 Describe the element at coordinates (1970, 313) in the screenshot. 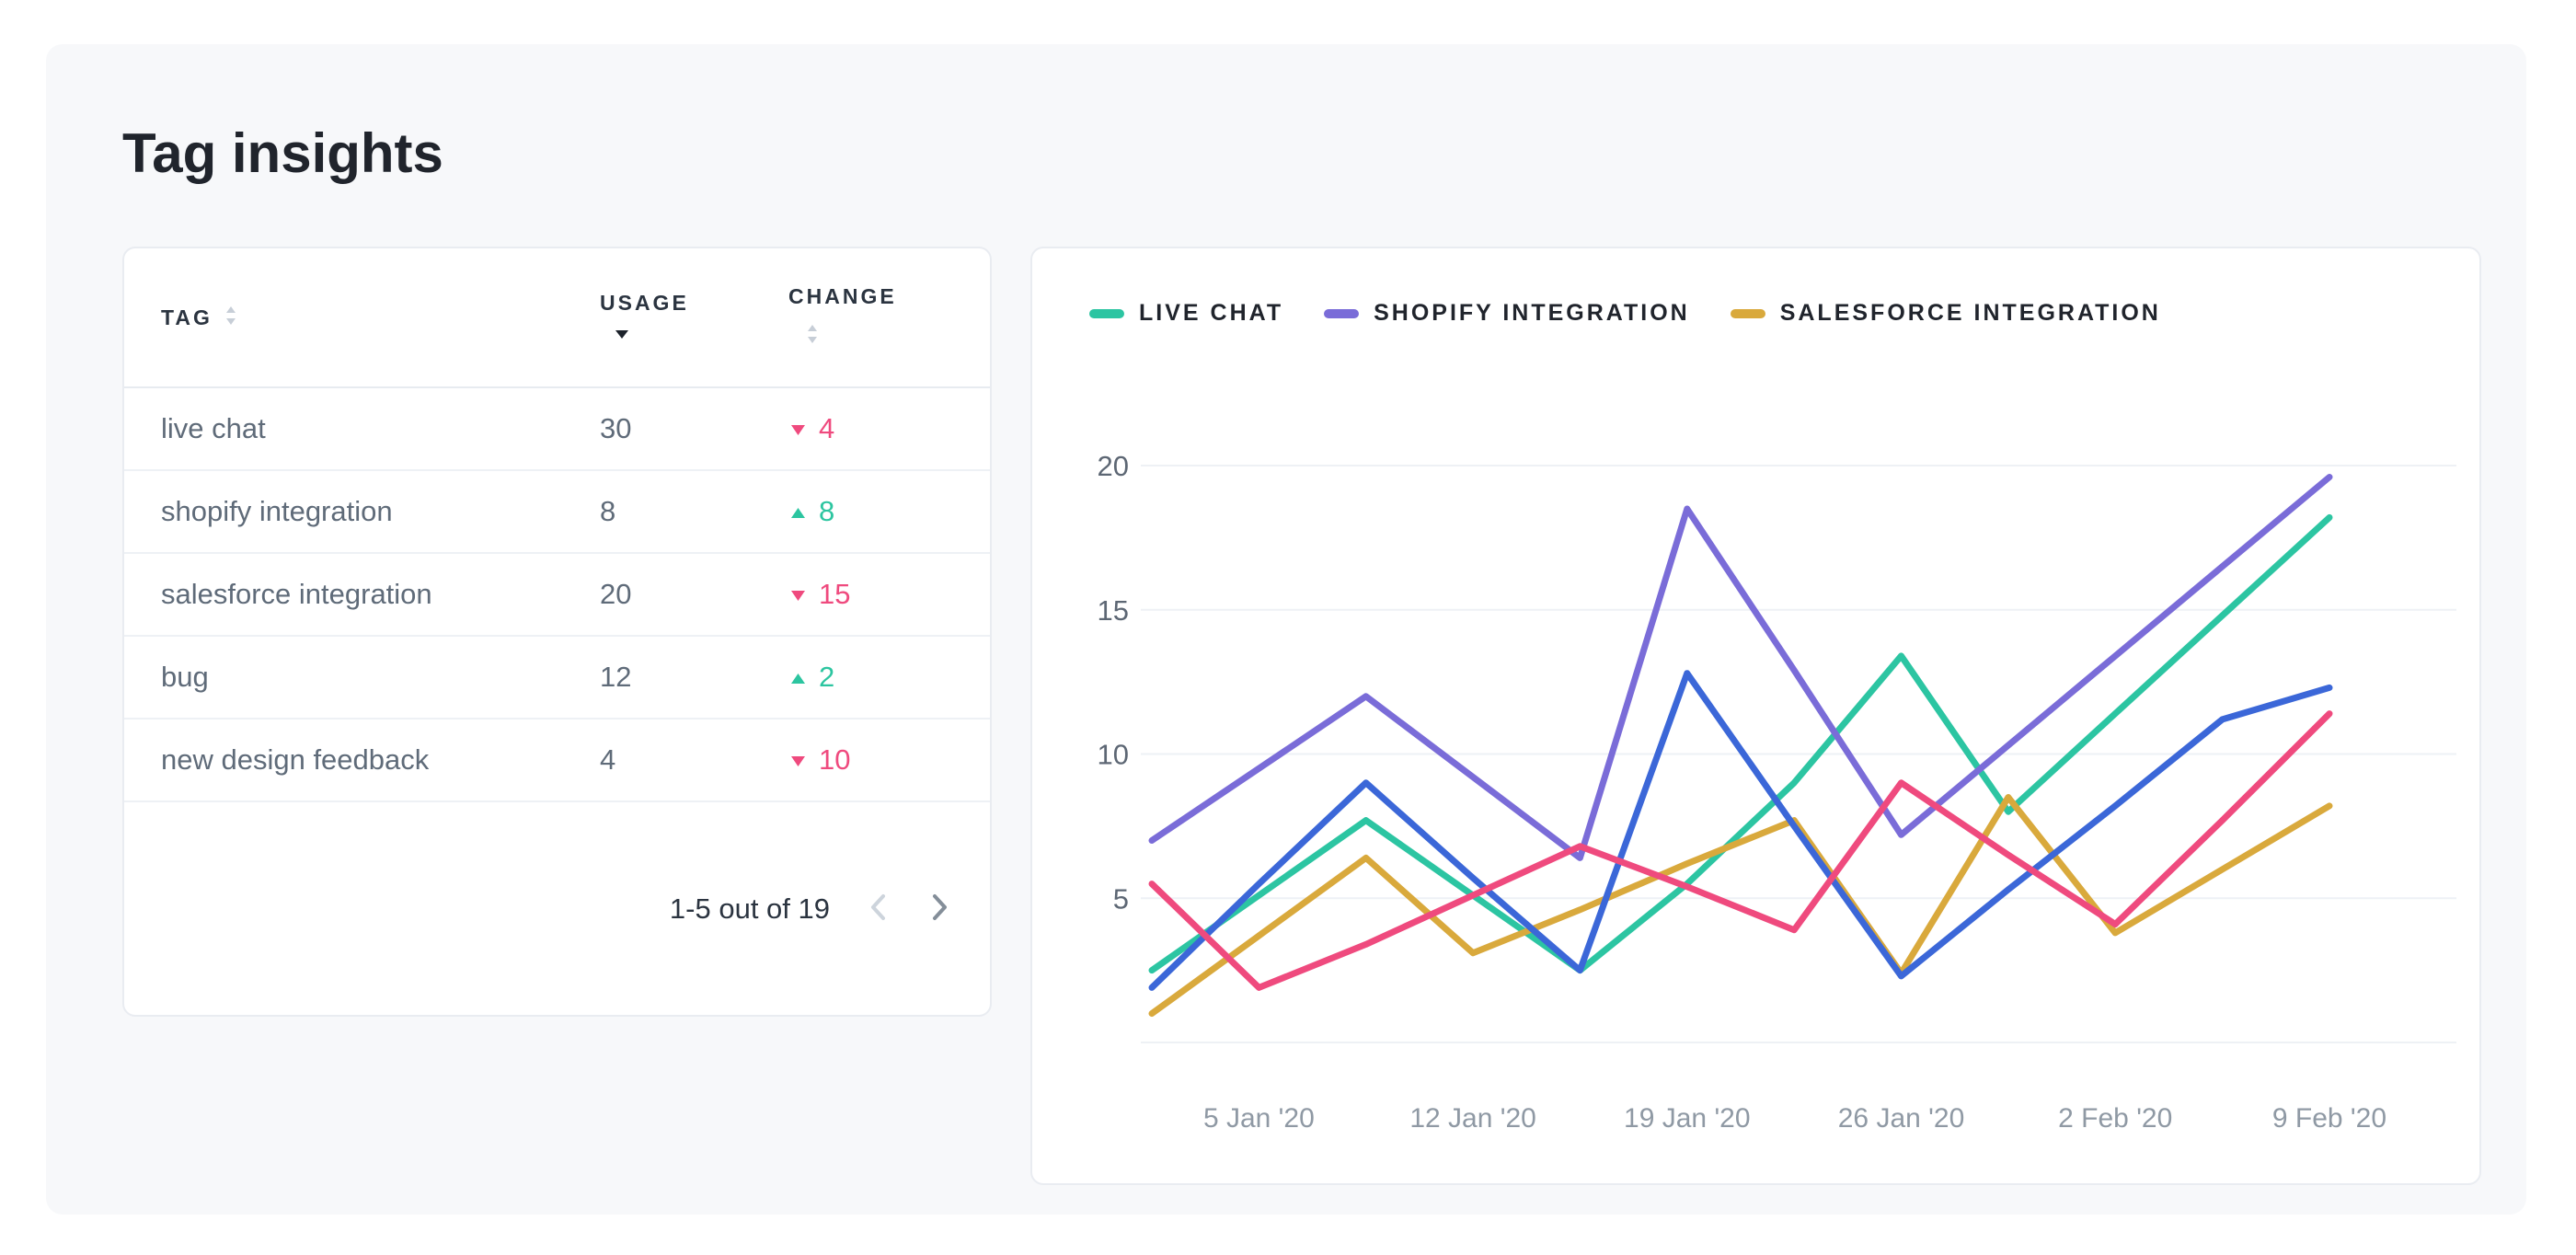

I see `legend-label: SALESFORCE INTEGRATION` at that location.